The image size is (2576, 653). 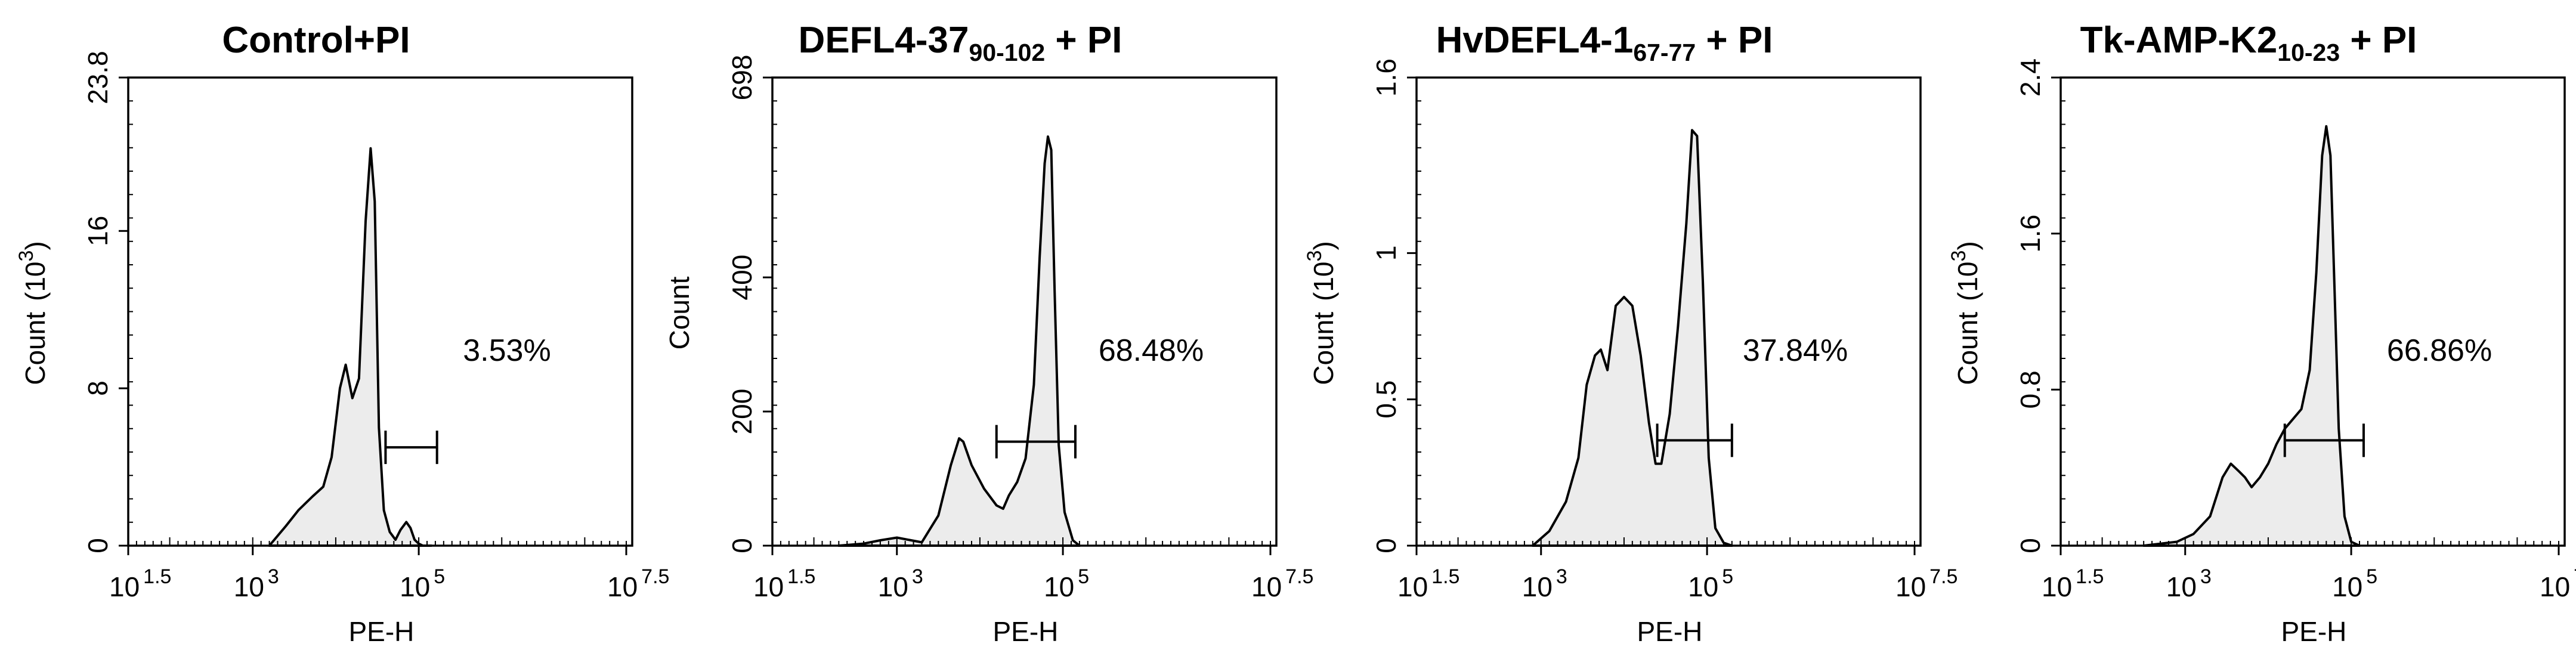 I want to click on chart-title-sub: 67-77, so click(x=1664, y=52).